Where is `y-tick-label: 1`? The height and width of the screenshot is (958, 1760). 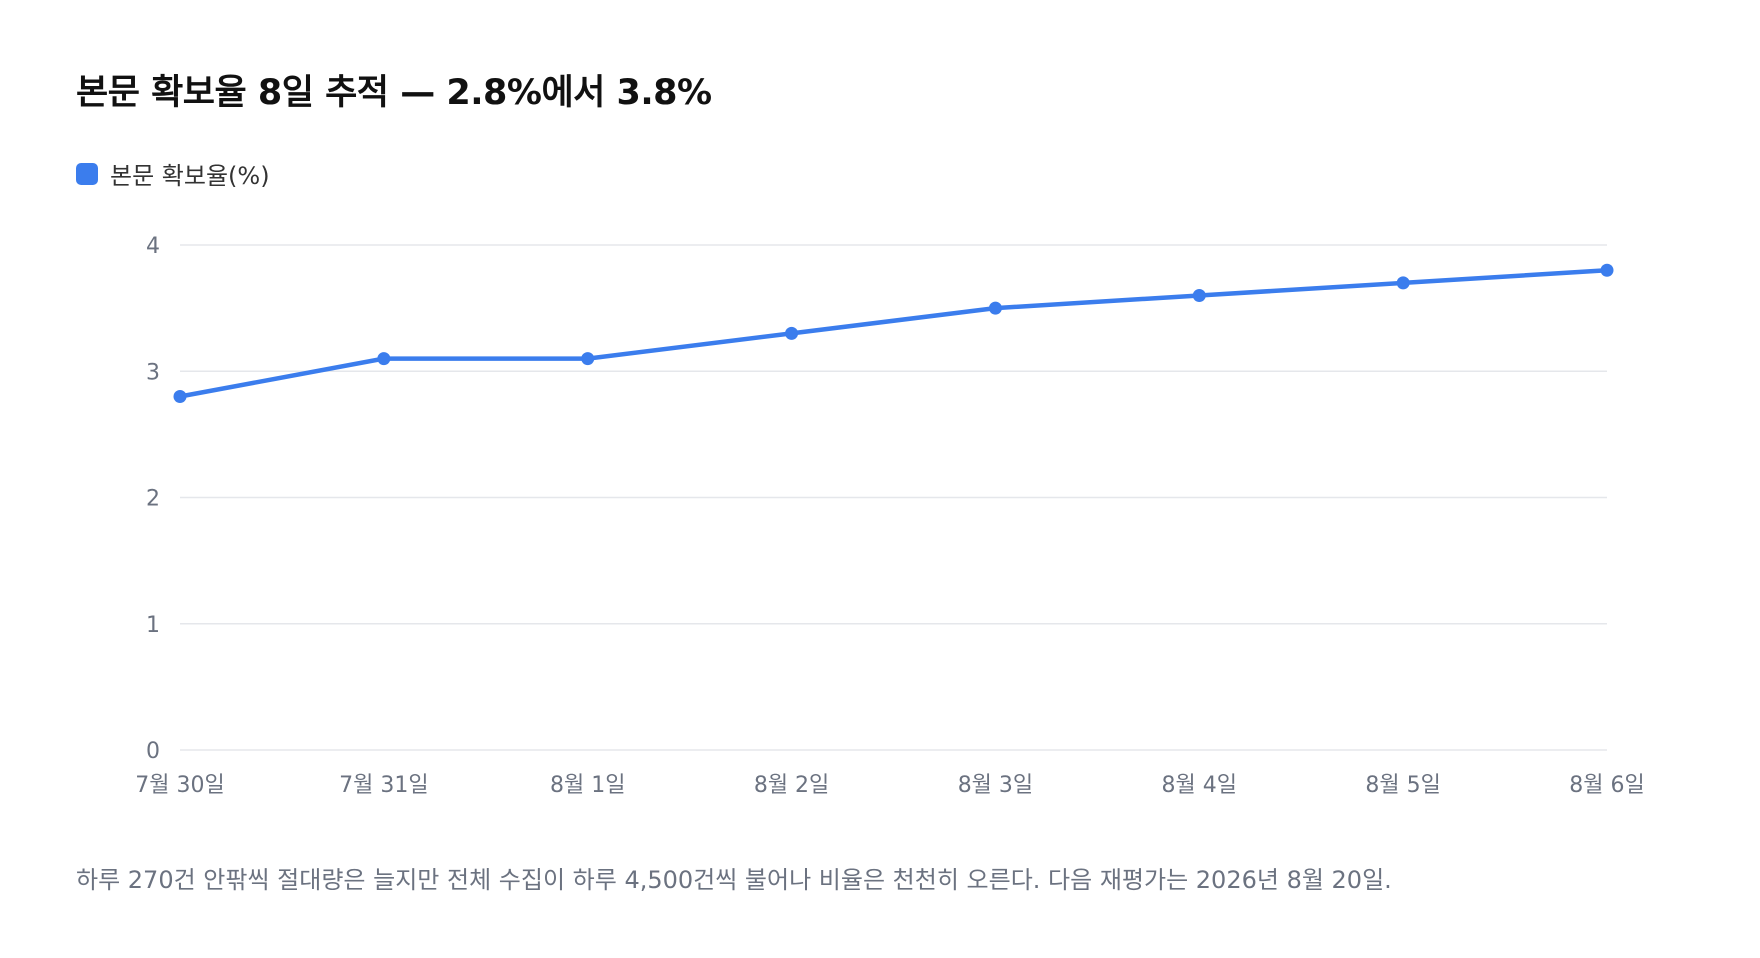 y-tick-label: 1 is located at coordinates (153, 625).